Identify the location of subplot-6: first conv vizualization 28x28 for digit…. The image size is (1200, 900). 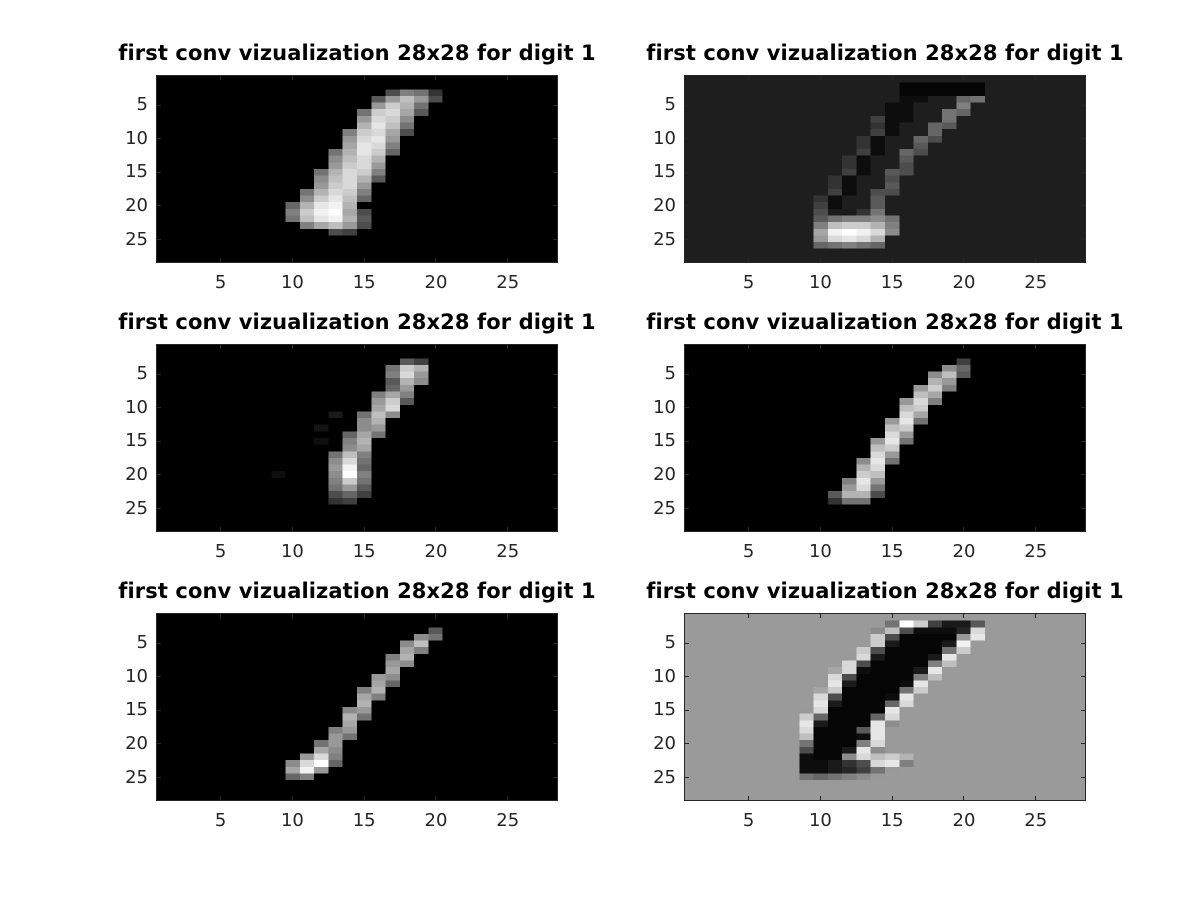
(884, 705).